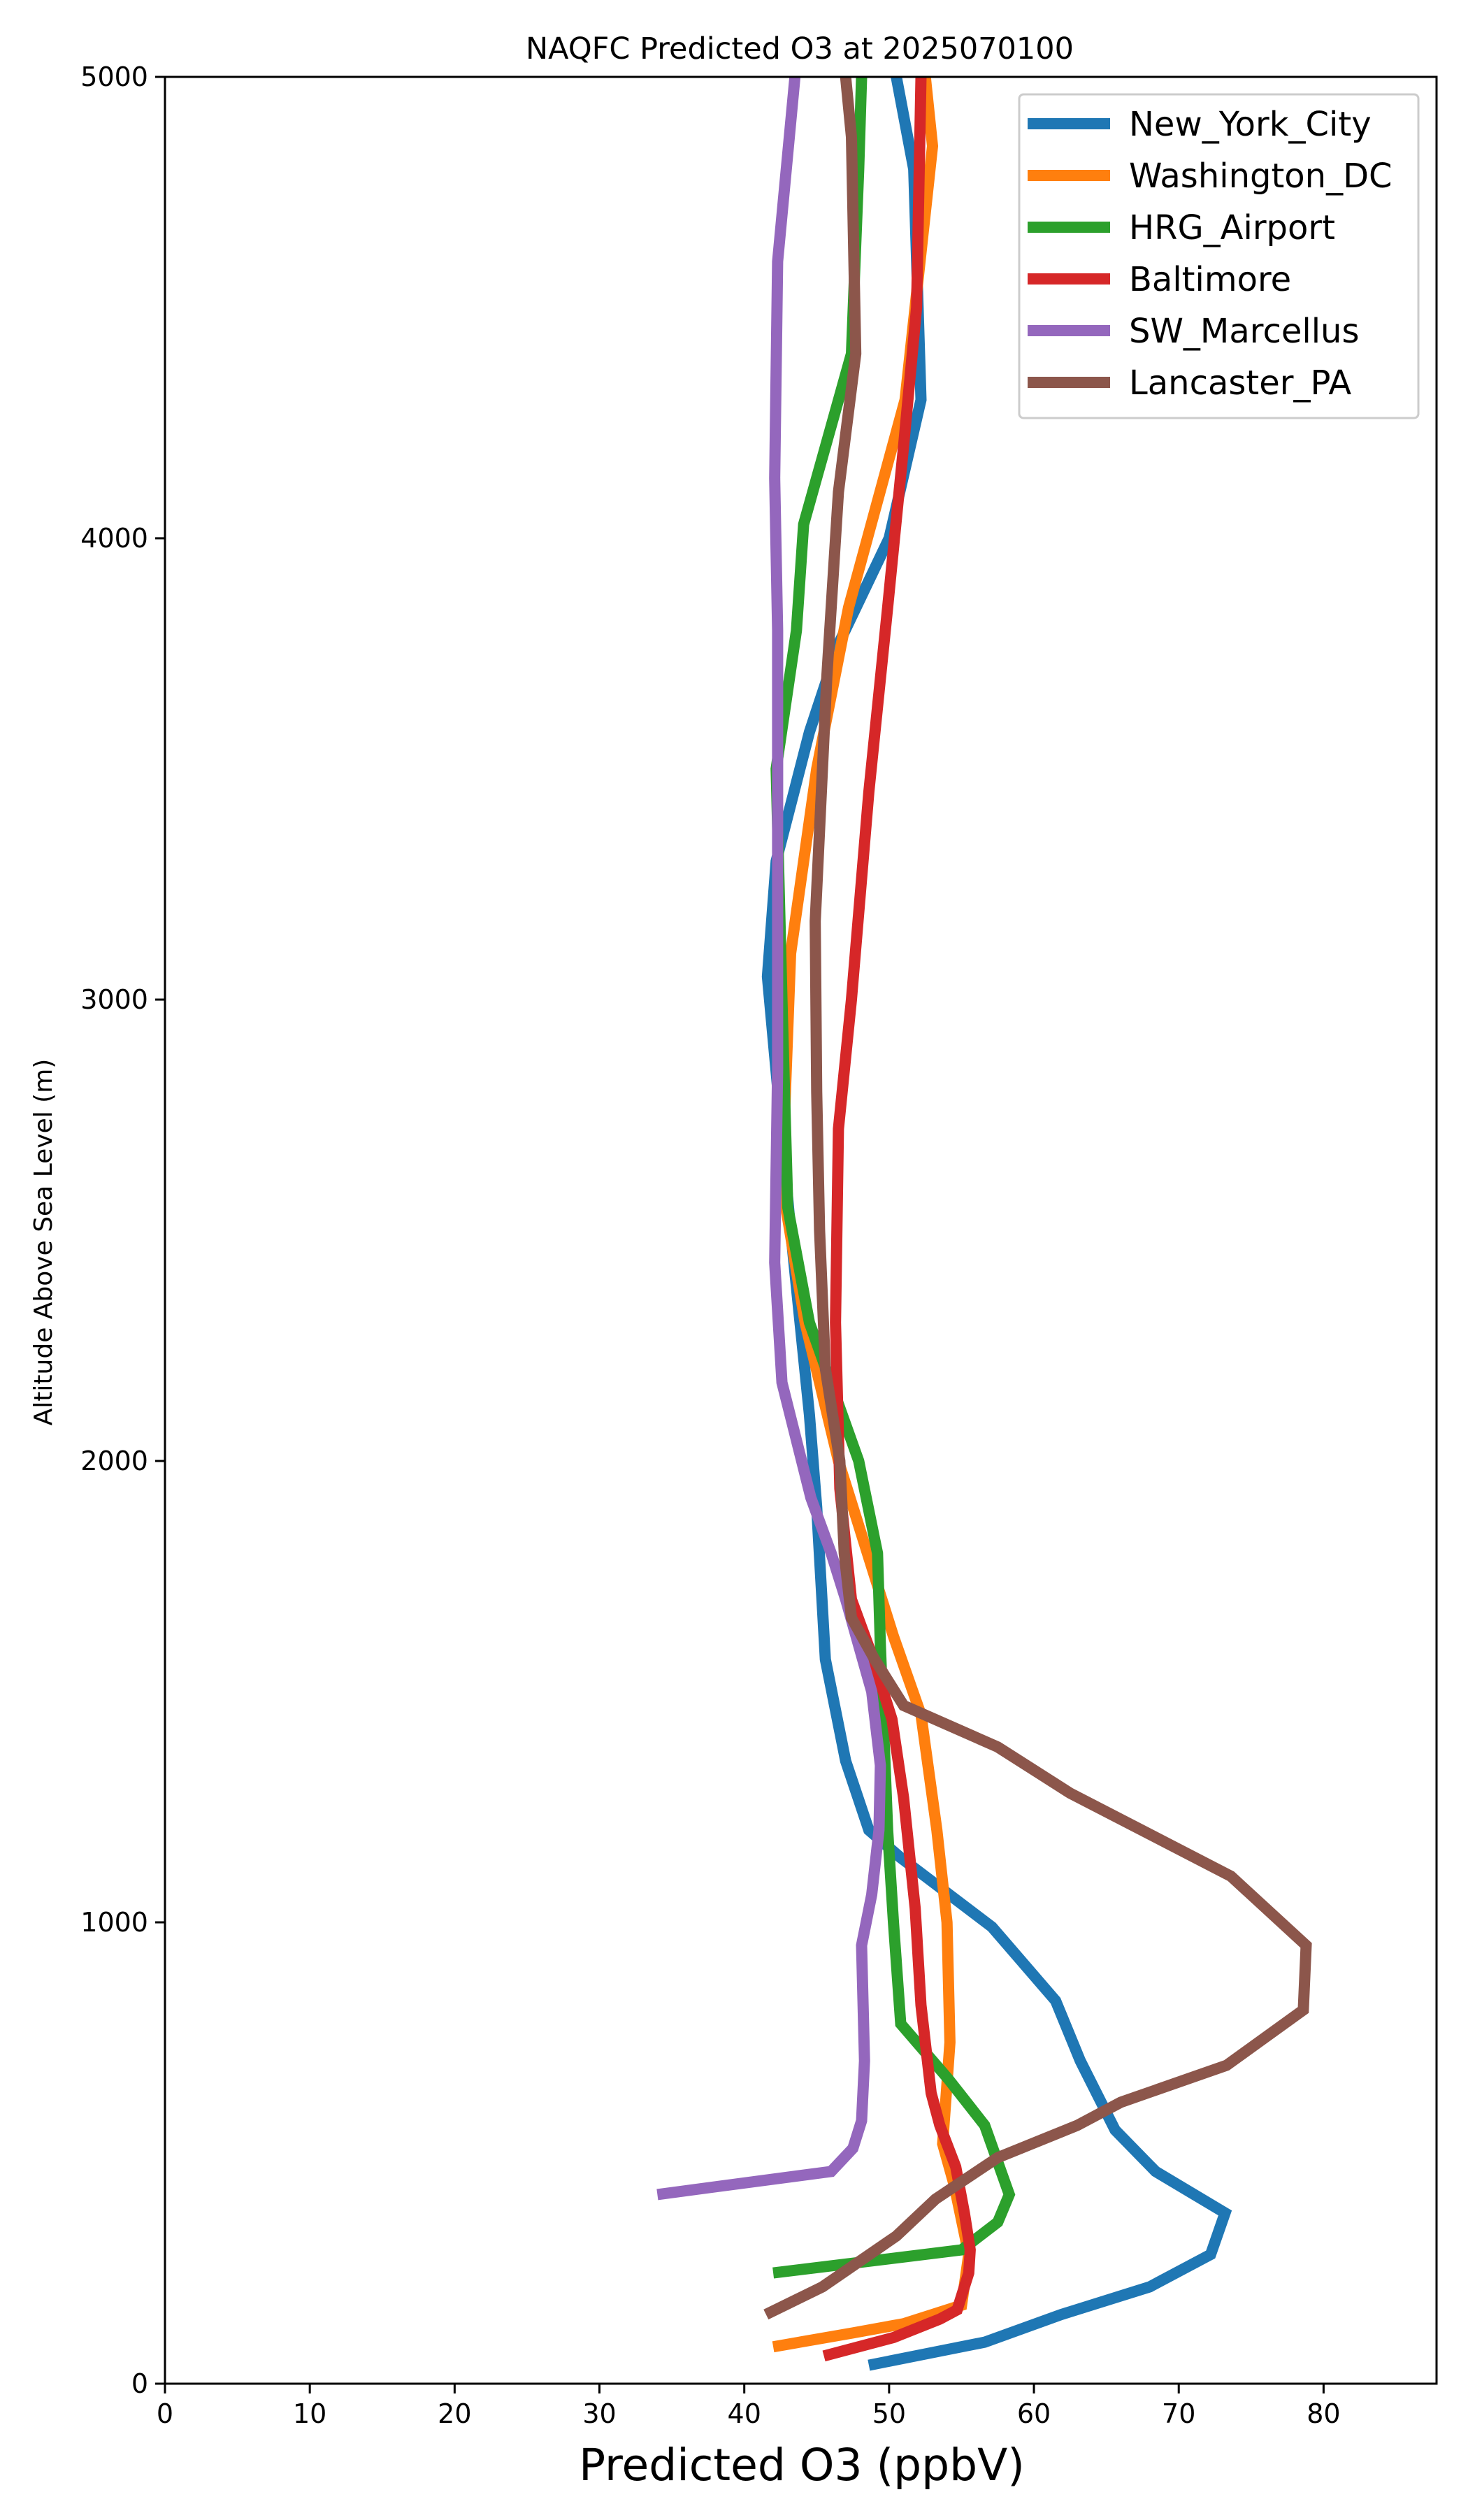 The height and width of the screenshot is (2520, 1468). Describe the element at coordinates (114, 1923) in the screenshot. I see `y-tick-label: 1000` at that location.